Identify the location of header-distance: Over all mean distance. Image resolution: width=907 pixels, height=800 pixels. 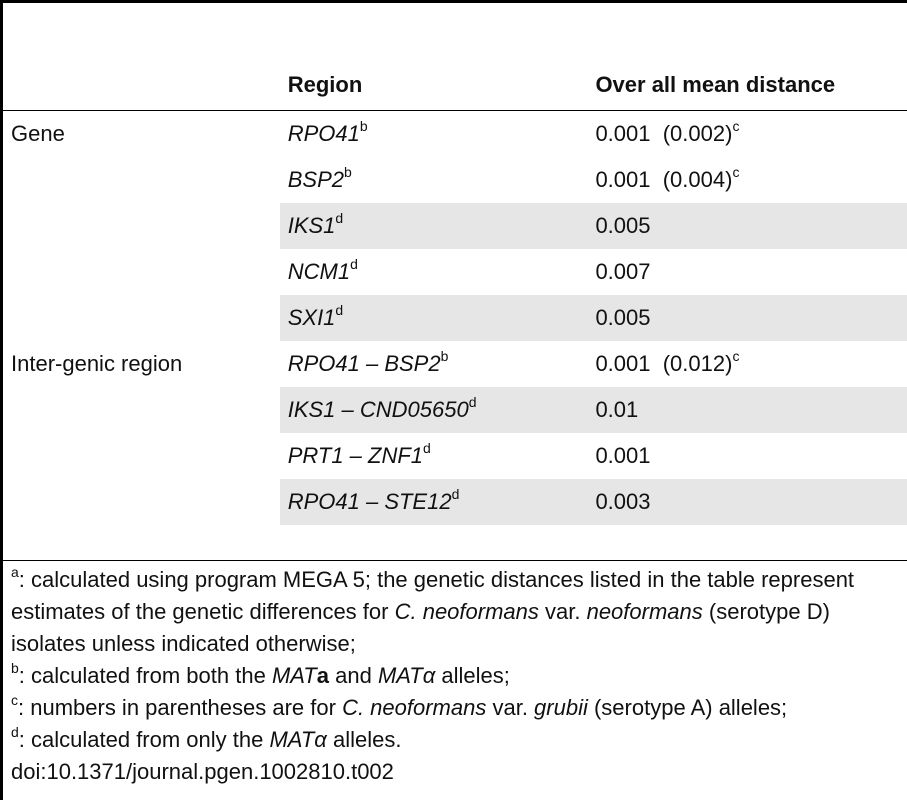
(715, 84).